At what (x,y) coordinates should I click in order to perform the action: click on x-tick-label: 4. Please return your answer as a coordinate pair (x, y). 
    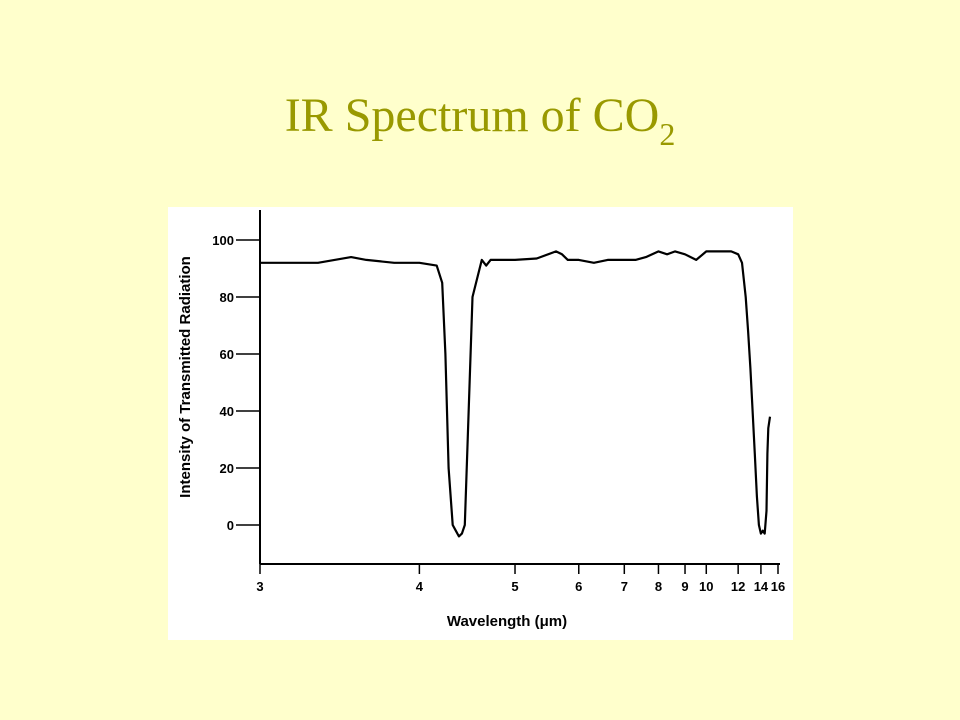
    Looking at the image, I should click on (420, 586).